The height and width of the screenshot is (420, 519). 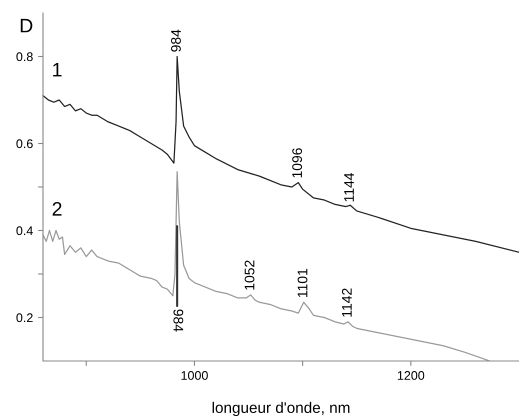 I want to click on x-tick-label: 1000, so click(x=195, y=375).